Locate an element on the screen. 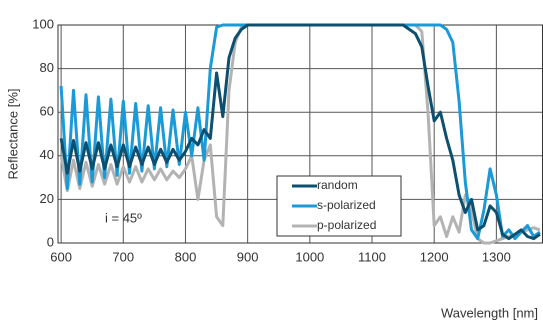 The height and width of the screenshot is (324, 543). x-tick-label: 900 is located at coordinates (248, 256).